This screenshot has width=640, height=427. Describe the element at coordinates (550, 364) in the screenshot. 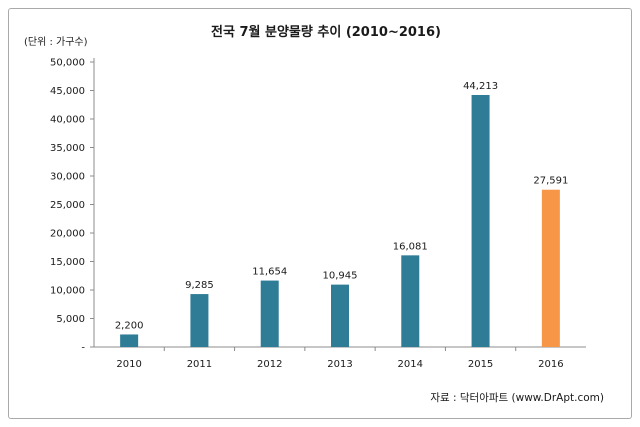

I see `x-tick-label: 2016` at that location.